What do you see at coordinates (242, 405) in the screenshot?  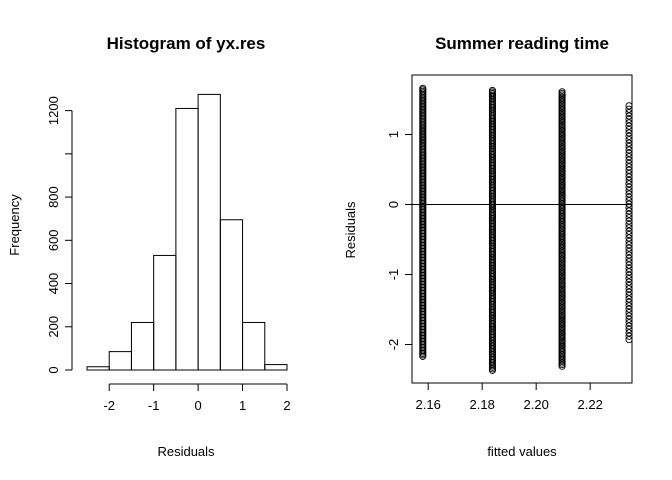 I see `histogram-x-tick-label: 1` at bounding box center [242, 405].